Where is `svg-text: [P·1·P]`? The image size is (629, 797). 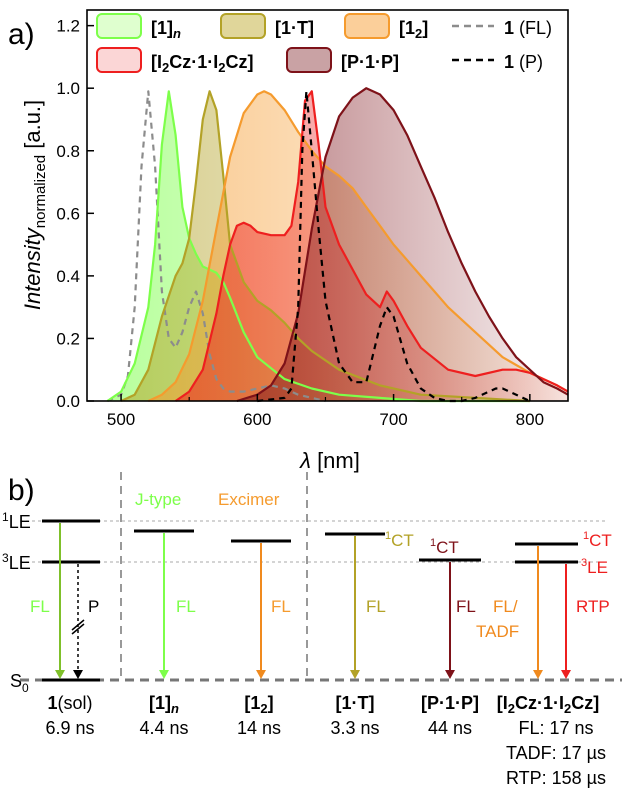
svg-text: [P·1·P] is located at coordinates (370, 62).